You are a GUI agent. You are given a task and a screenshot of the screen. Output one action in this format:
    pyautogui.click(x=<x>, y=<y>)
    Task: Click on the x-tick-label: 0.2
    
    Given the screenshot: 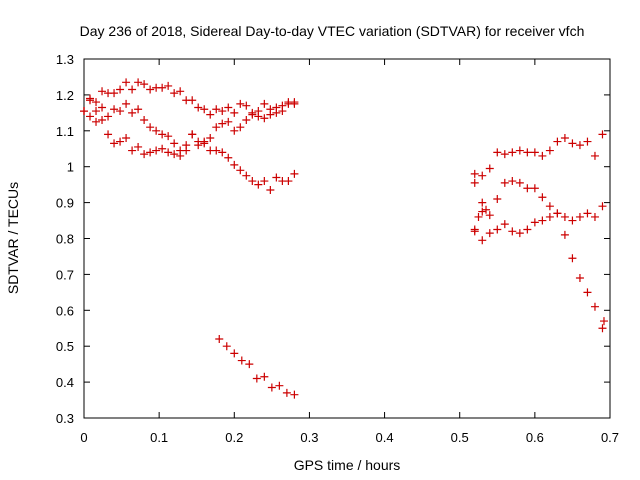 What is the action you would take?
    pyautogui.click(x=234, y=437)
    